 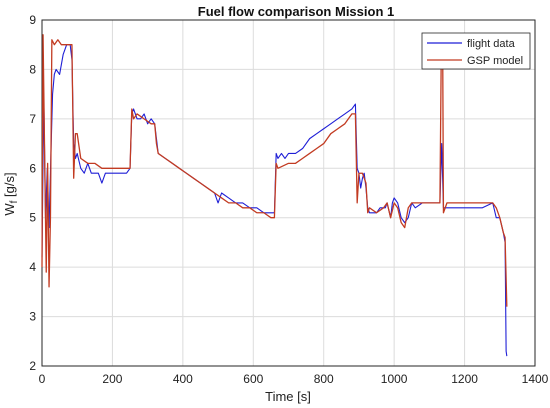 I want to click on x-tick-label: 1400, so click(x=535, y=379).